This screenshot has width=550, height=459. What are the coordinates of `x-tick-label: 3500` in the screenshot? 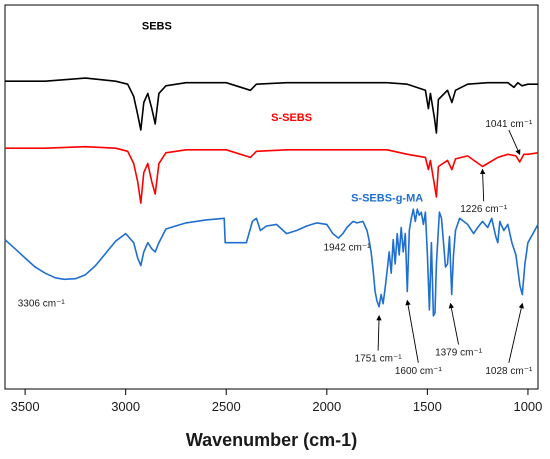 It's located at (25, 406).